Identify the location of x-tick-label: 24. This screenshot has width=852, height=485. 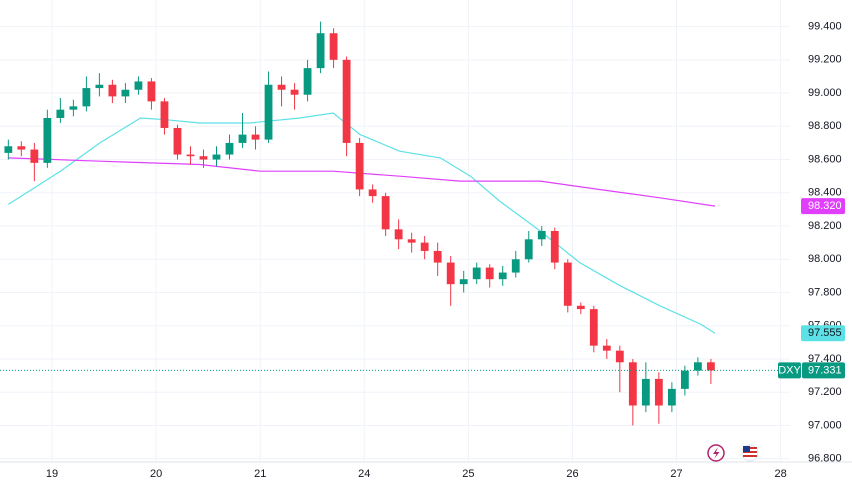
(364, 474).